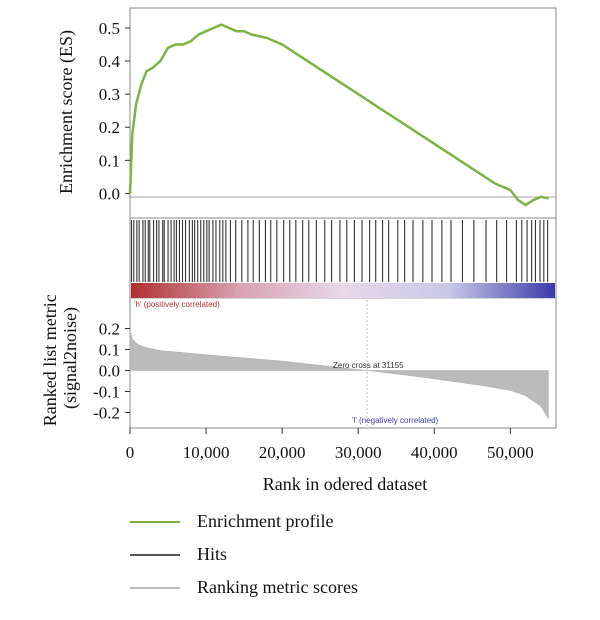 The width and height of the screenshot is (600, 620). What do you see at coordinates (350, 521) in the screenshot?
I see `legend-item-0: Enrichment profile` at bounding box center [350, 521].